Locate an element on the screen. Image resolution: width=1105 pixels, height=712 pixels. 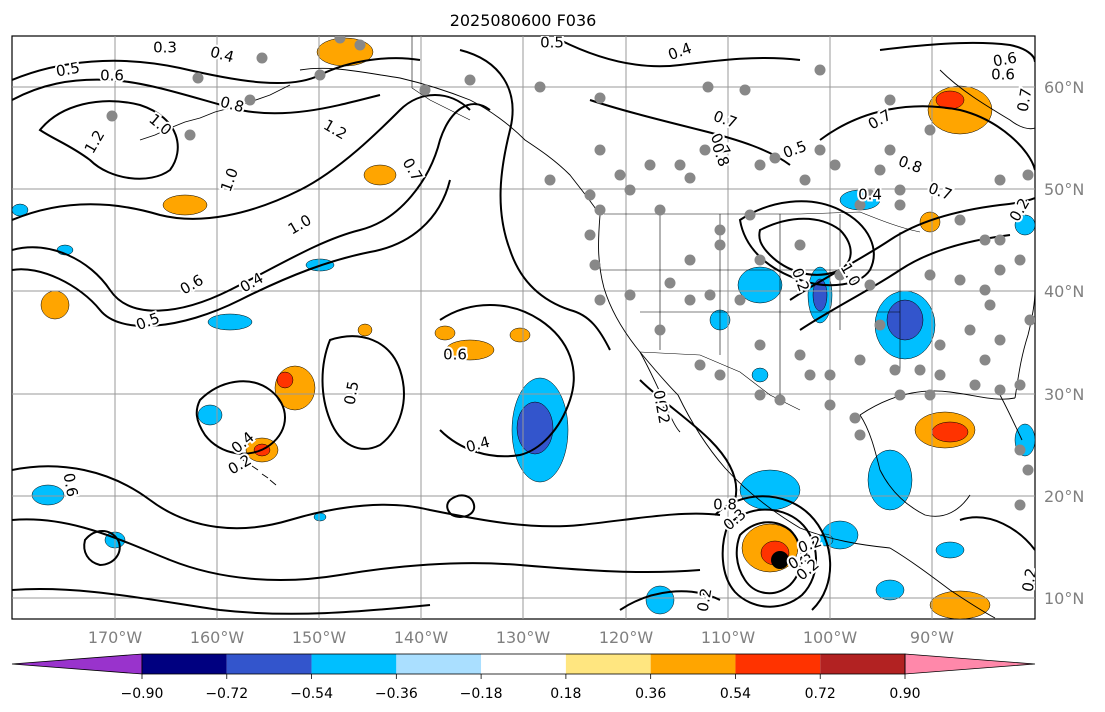
coastline-alaska is located at coordinates (450, 141).